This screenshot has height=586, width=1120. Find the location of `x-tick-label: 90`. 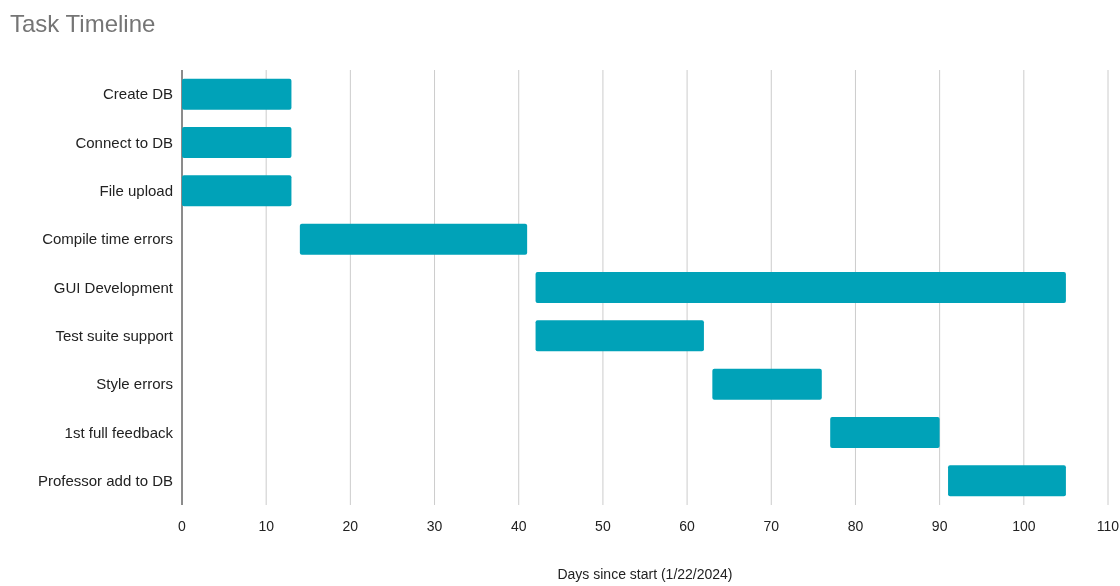

x-tick-label: 90 is located at coordinates (939, 526).